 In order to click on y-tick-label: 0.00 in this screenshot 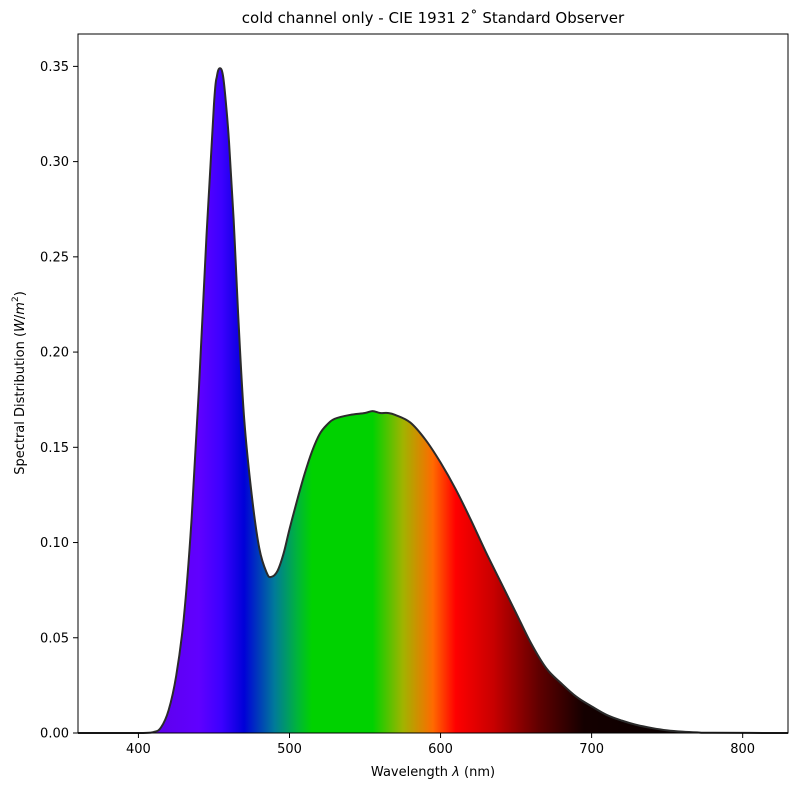, I will do `click(54, 734)`.